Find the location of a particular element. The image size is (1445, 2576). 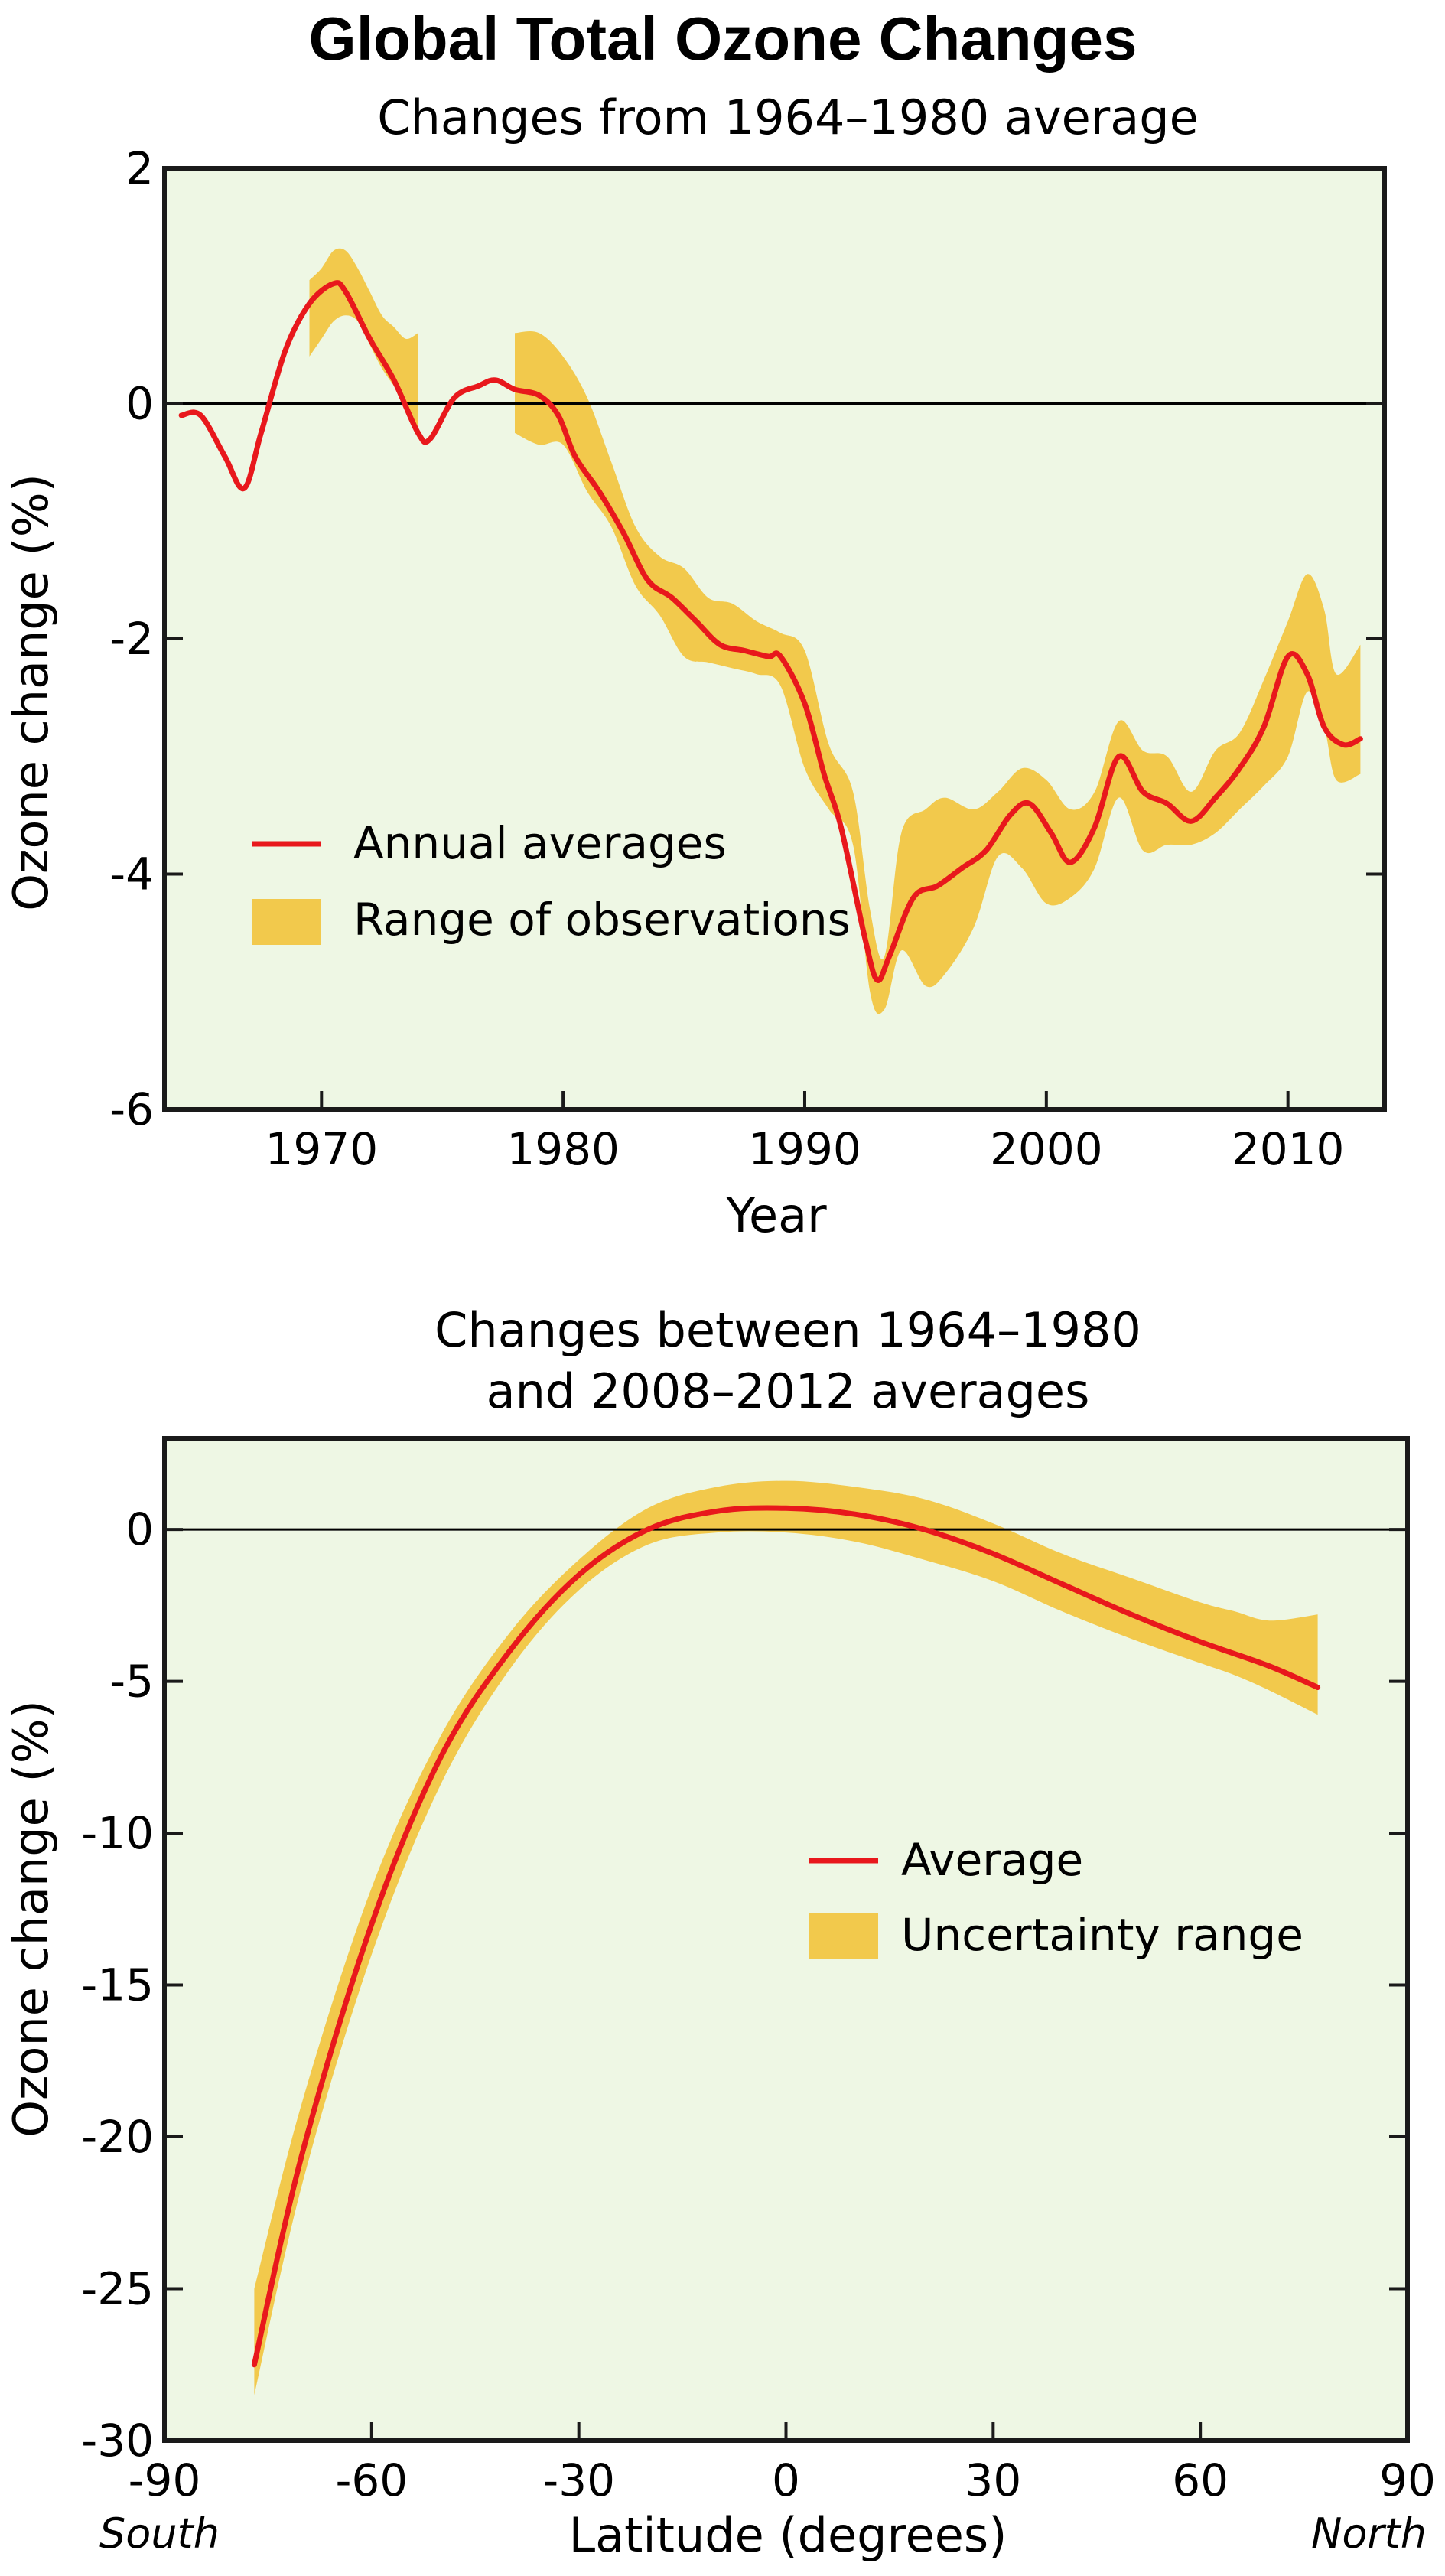

legend-label-average: Average is located at coordinates (992, 1860).